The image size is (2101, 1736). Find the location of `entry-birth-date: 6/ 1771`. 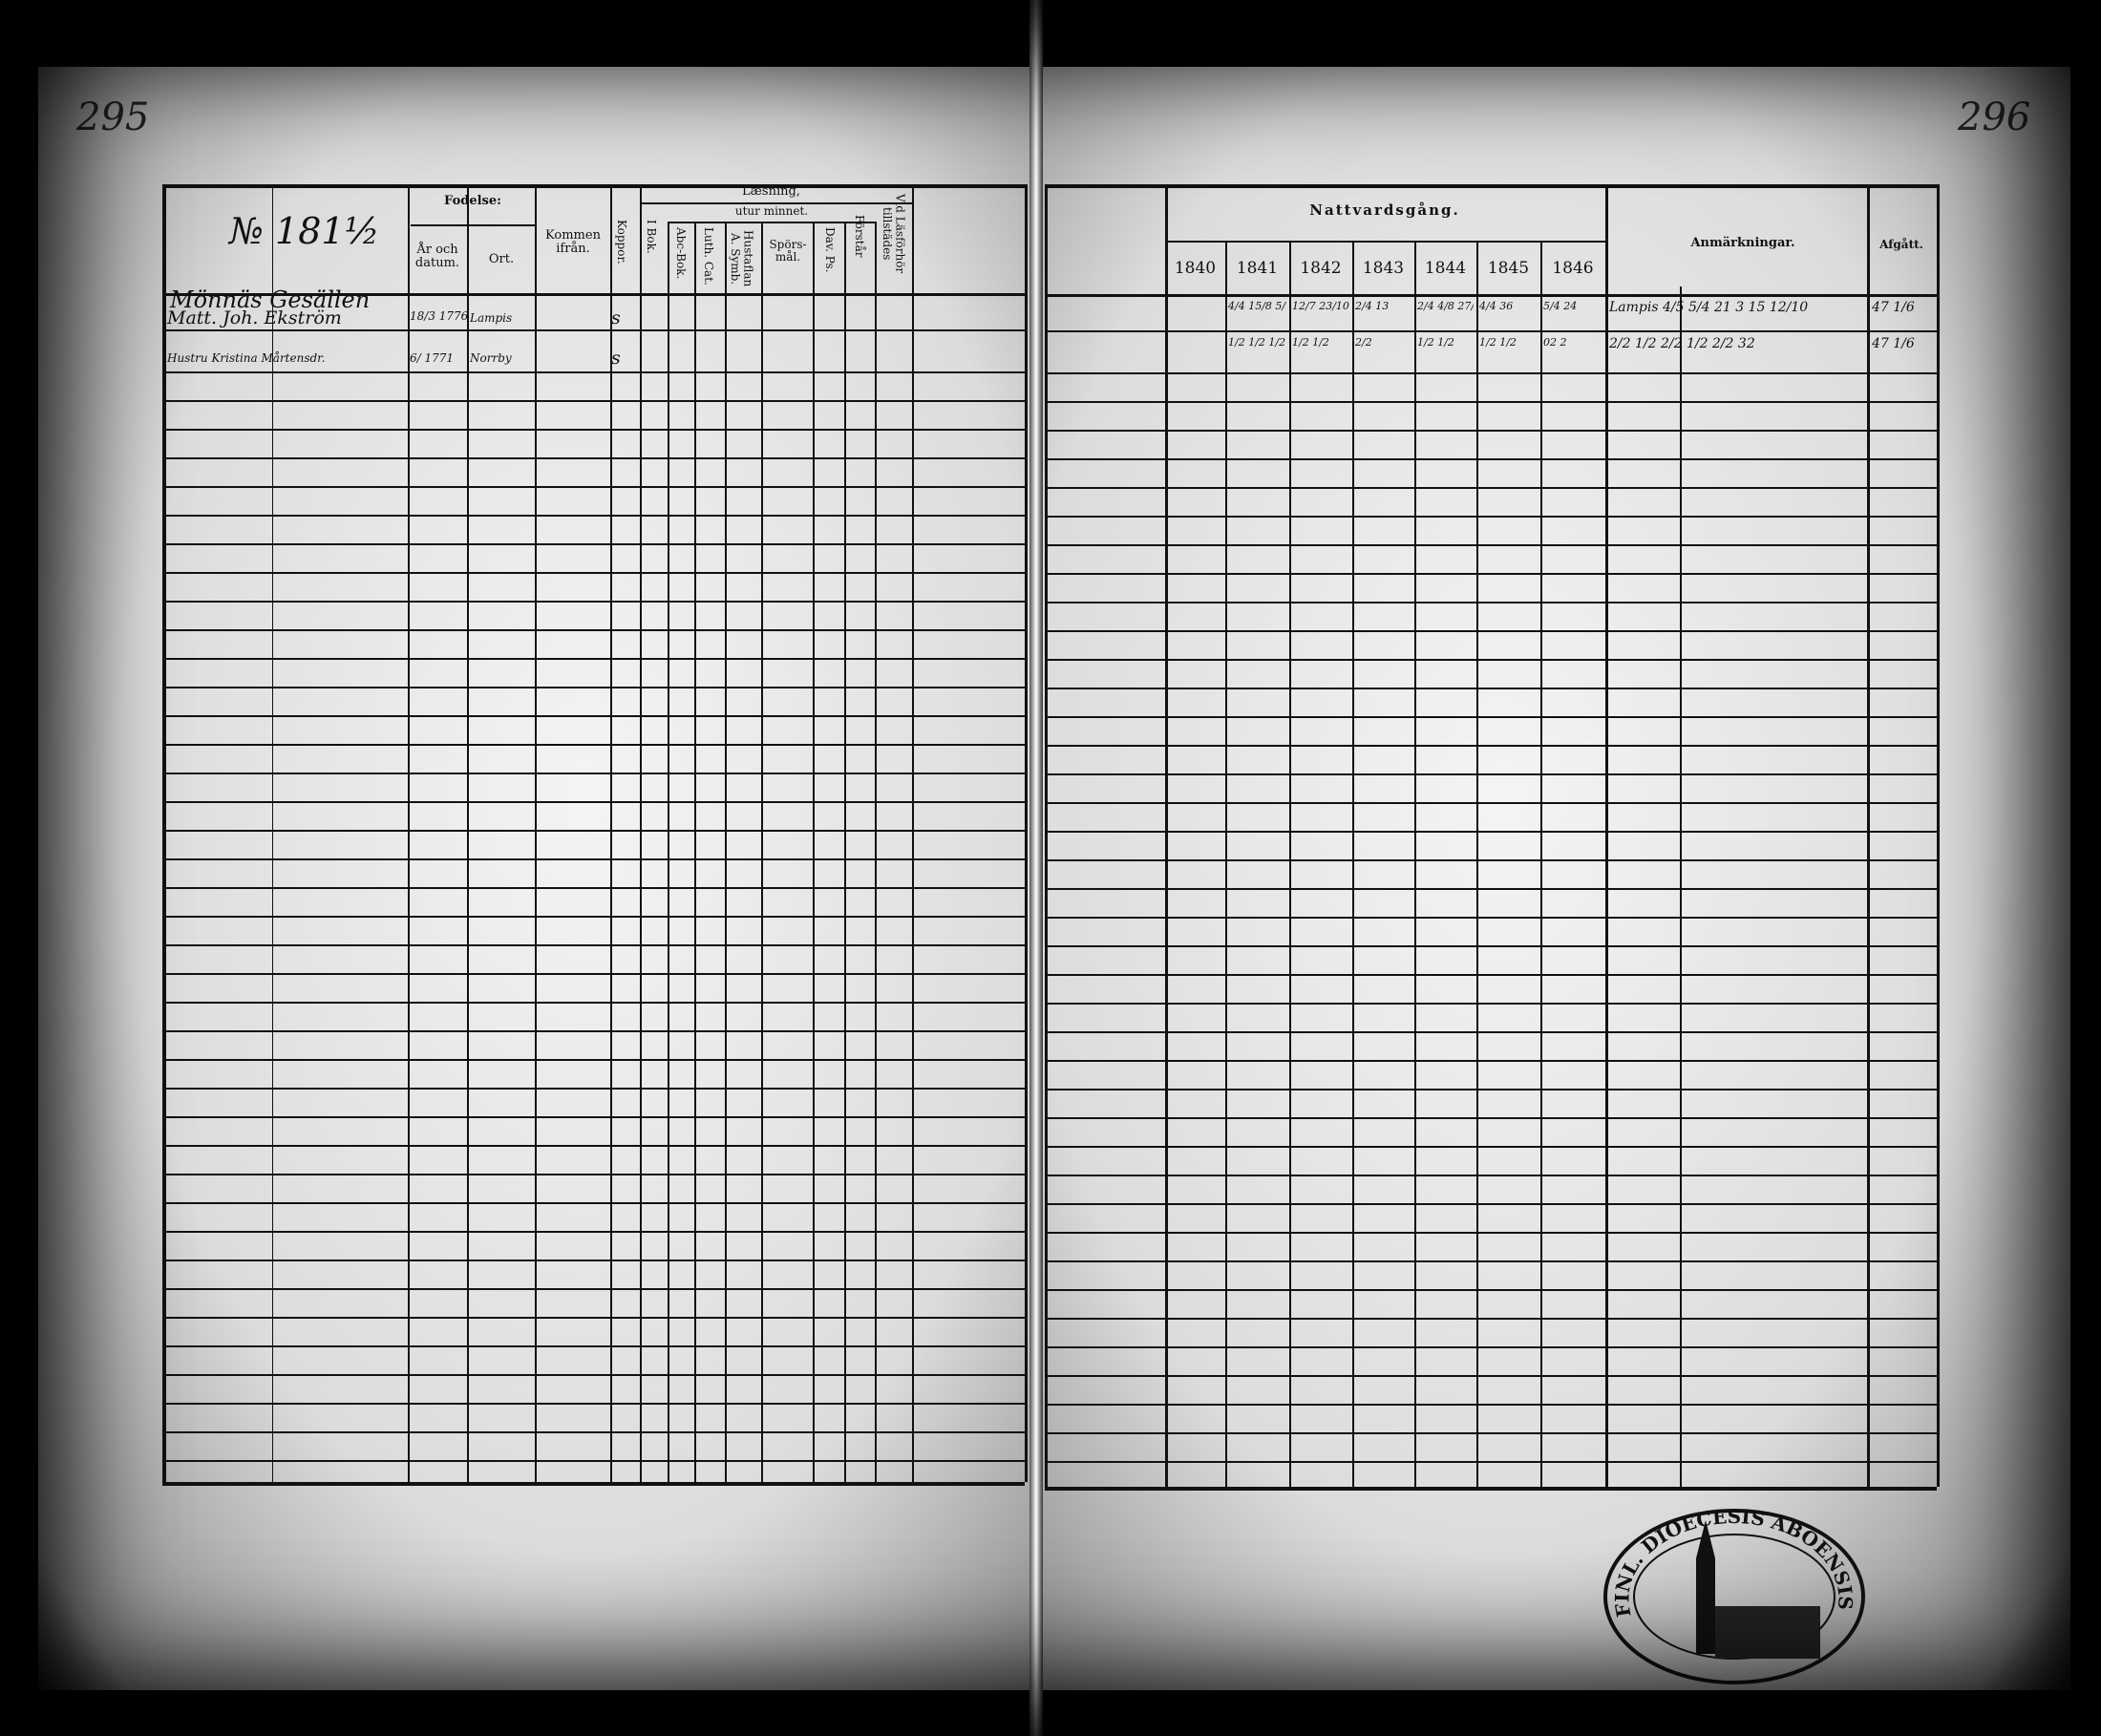

entry-birth-date: 6/ 1771 is located at coordinates (432, 358).